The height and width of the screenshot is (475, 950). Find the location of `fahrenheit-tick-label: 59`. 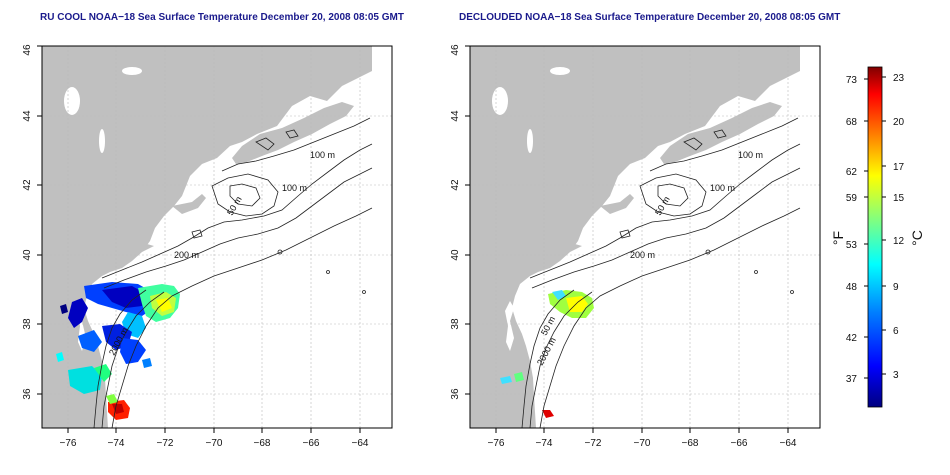

fahrenheit-tick-label: 59 is located at coordinates (852, 198).